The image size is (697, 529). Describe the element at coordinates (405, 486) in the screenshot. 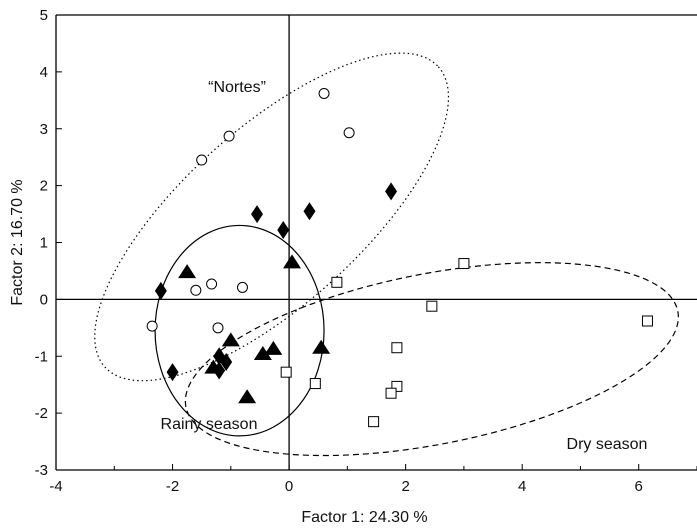

I see `x-tick-label: 2` at that location.